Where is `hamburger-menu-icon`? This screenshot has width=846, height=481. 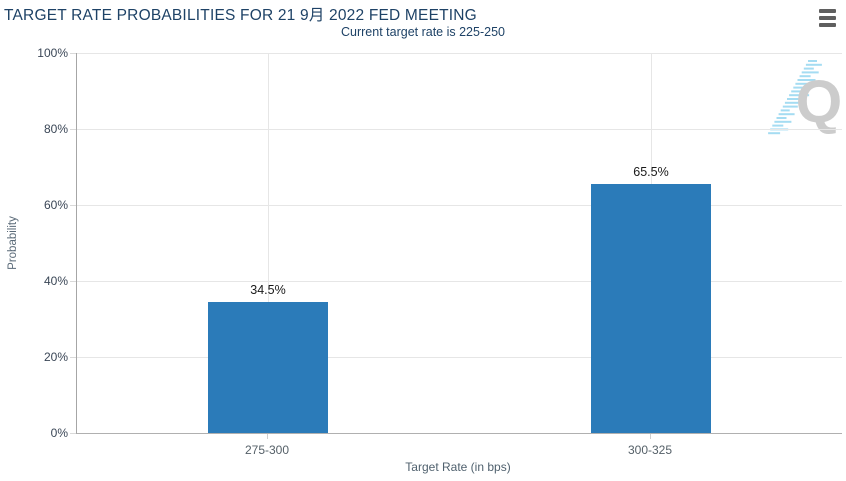 hamburger-menu-icon is located at coordinates (828, 18).